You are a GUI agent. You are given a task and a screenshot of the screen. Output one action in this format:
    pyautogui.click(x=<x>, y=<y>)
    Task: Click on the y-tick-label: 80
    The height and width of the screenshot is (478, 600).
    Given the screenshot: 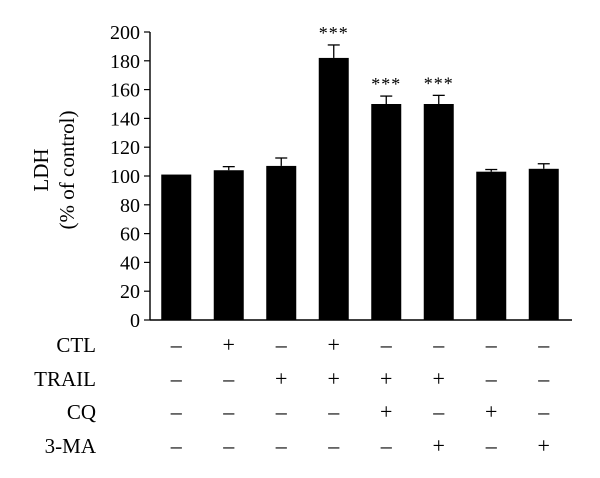 What is the action you would take?
    pyautogui.click(x=130, y=206)
    